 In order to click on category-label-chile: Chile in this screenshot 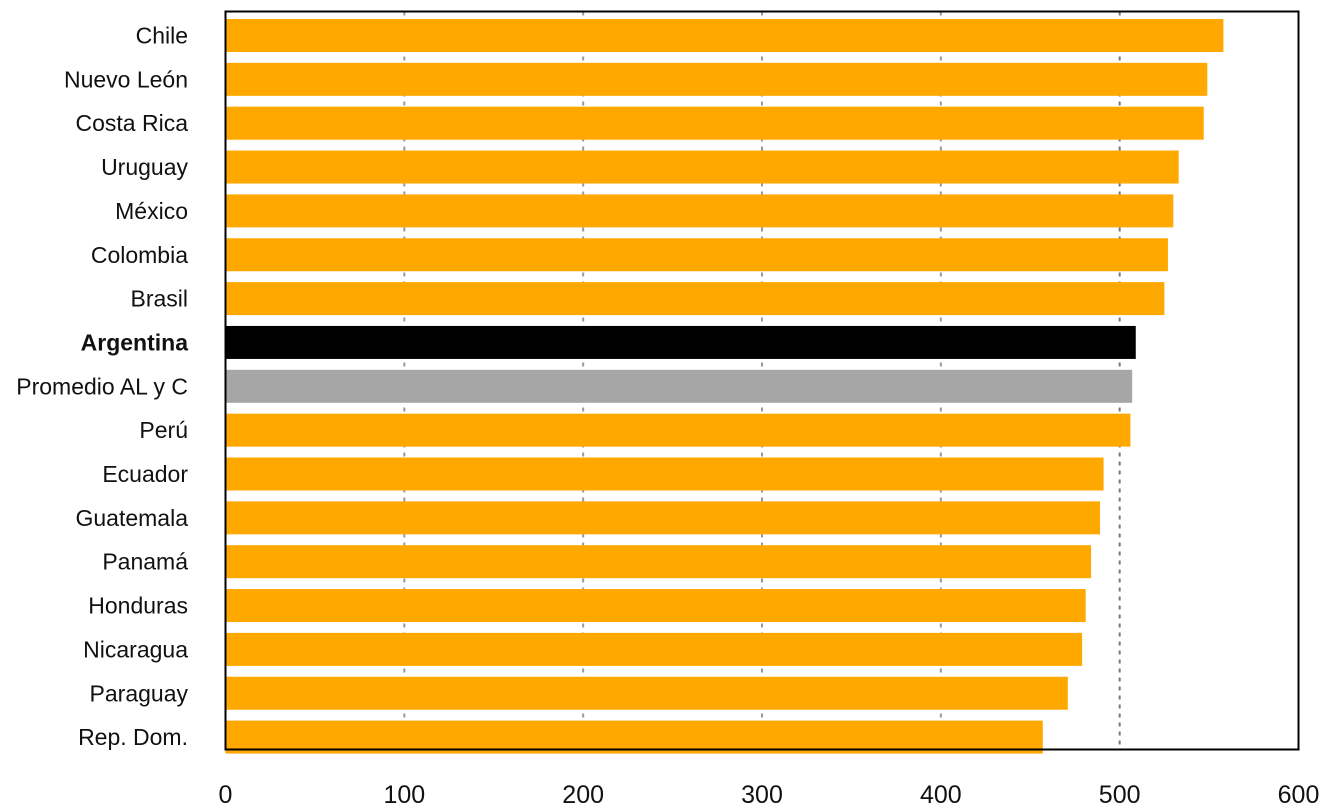, I will do `click(162, 36)`.